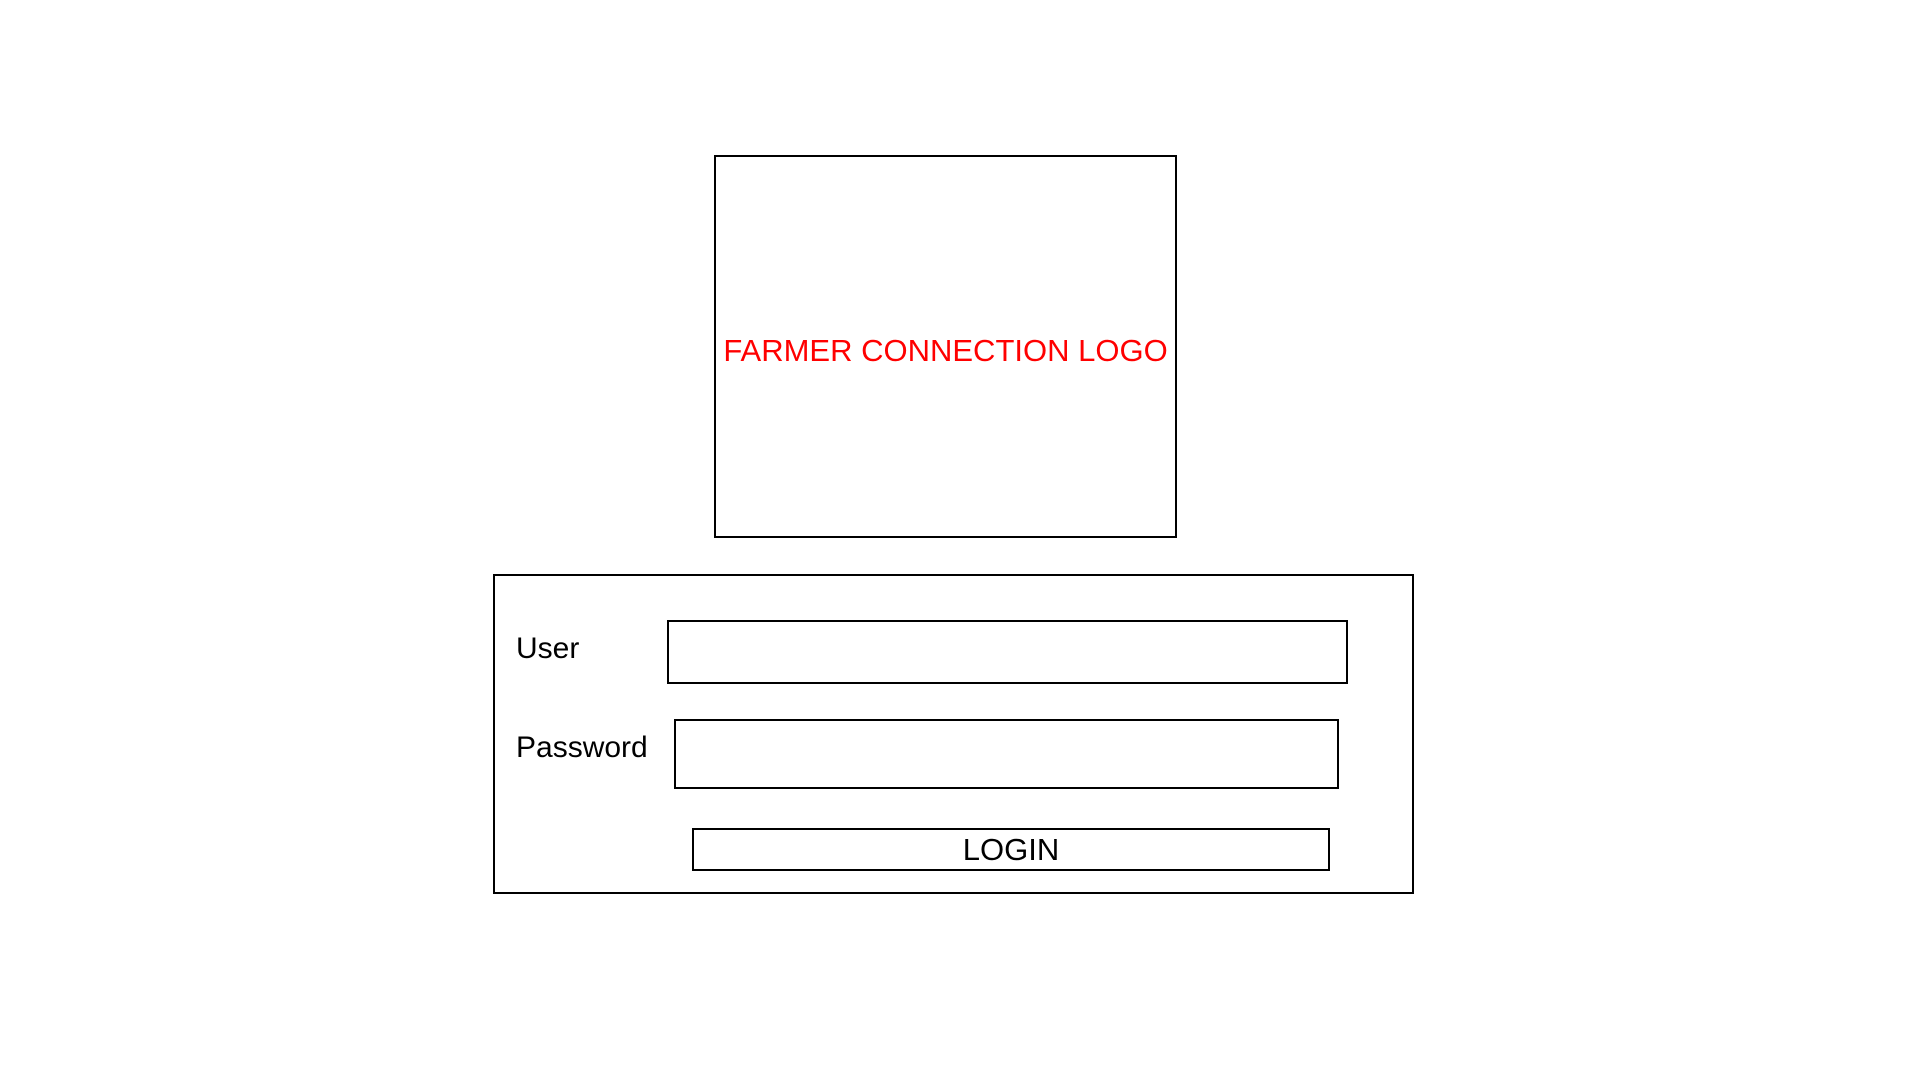 Image resolution: width=1920 pixels, height=1080 pixels. I want to click on logo-placeholder: FARMER CONNECTION LOGO, so click(945, 346).